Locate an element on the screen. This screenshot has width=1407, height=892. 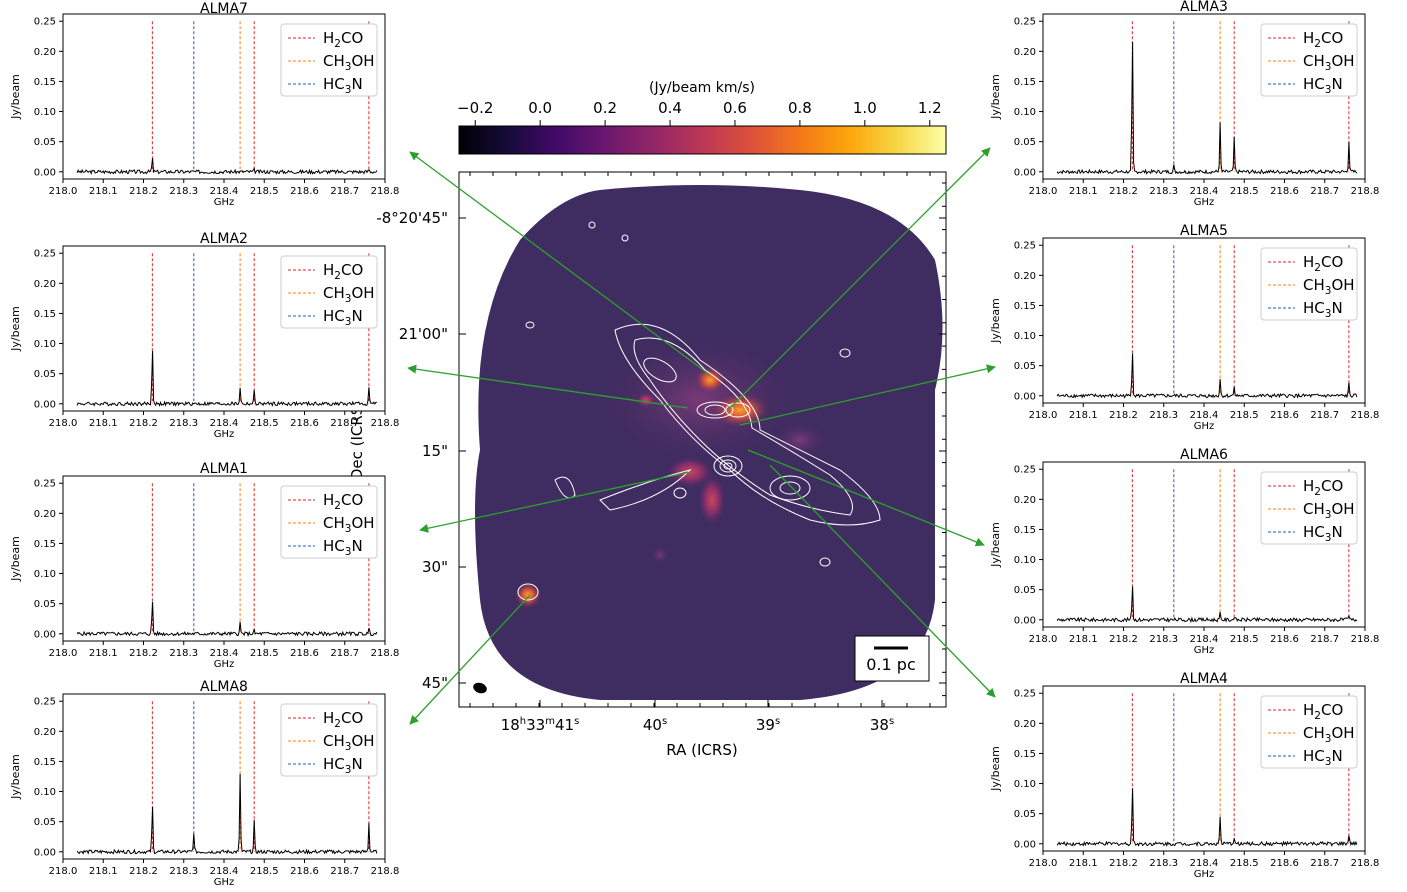
panel-title: ALMA5 is located at coordinates (1204, 231).